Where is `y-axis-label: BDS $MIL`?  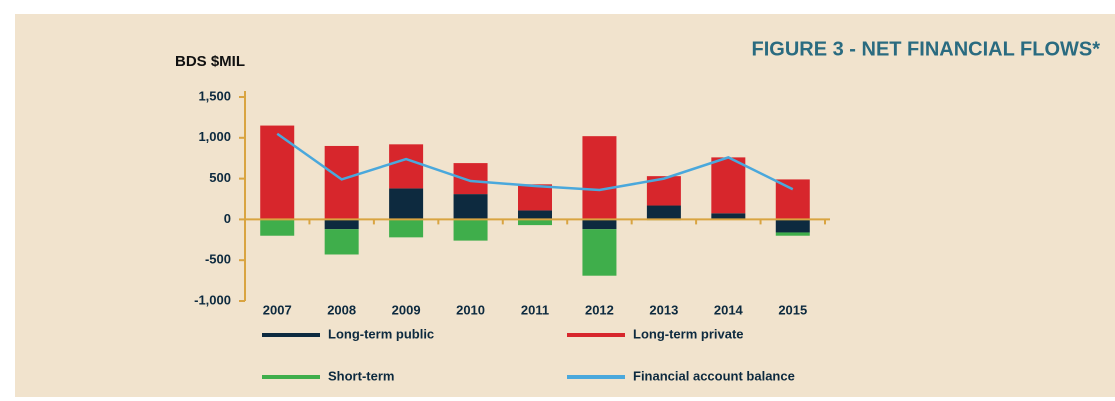 y-axis-label: BDS $MIL is located at coordinates (210, 61).